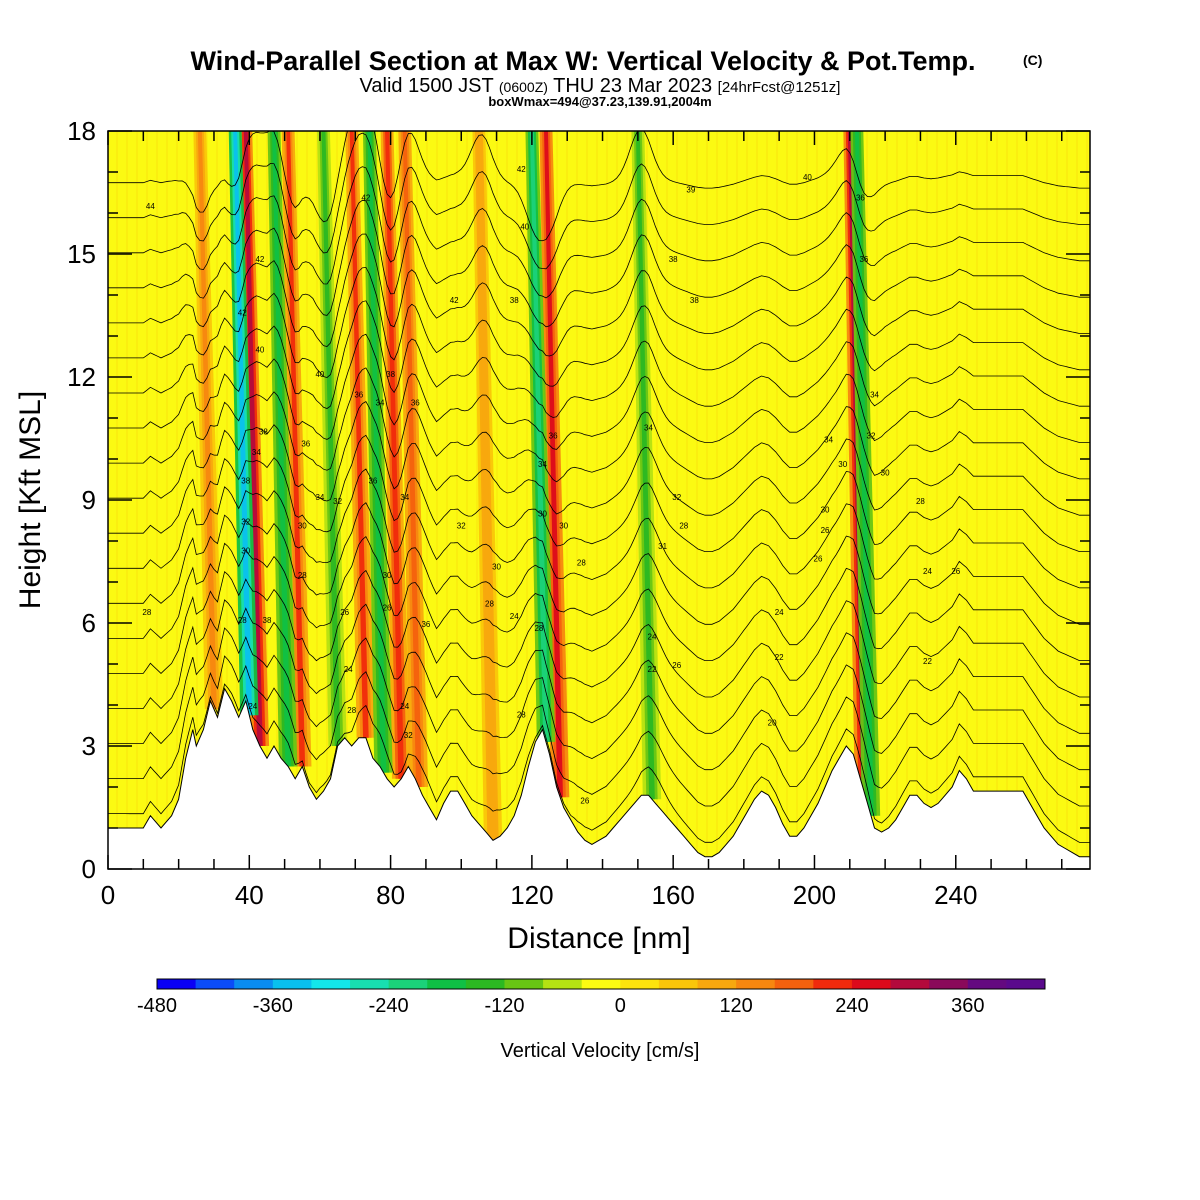  What do you see at coordinates (81, 131) in the screenshot?
I see `y-tick-label: 18` at bounding box center [81, 131].